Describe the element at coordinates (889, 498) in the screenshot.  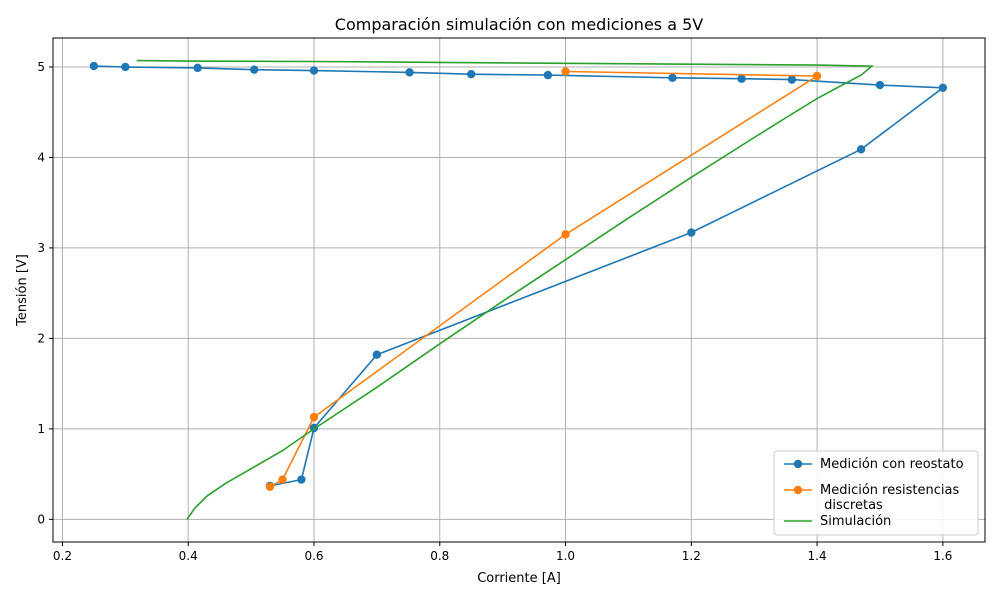
I see `legend-label: Medición resistencias discretas` at that location.